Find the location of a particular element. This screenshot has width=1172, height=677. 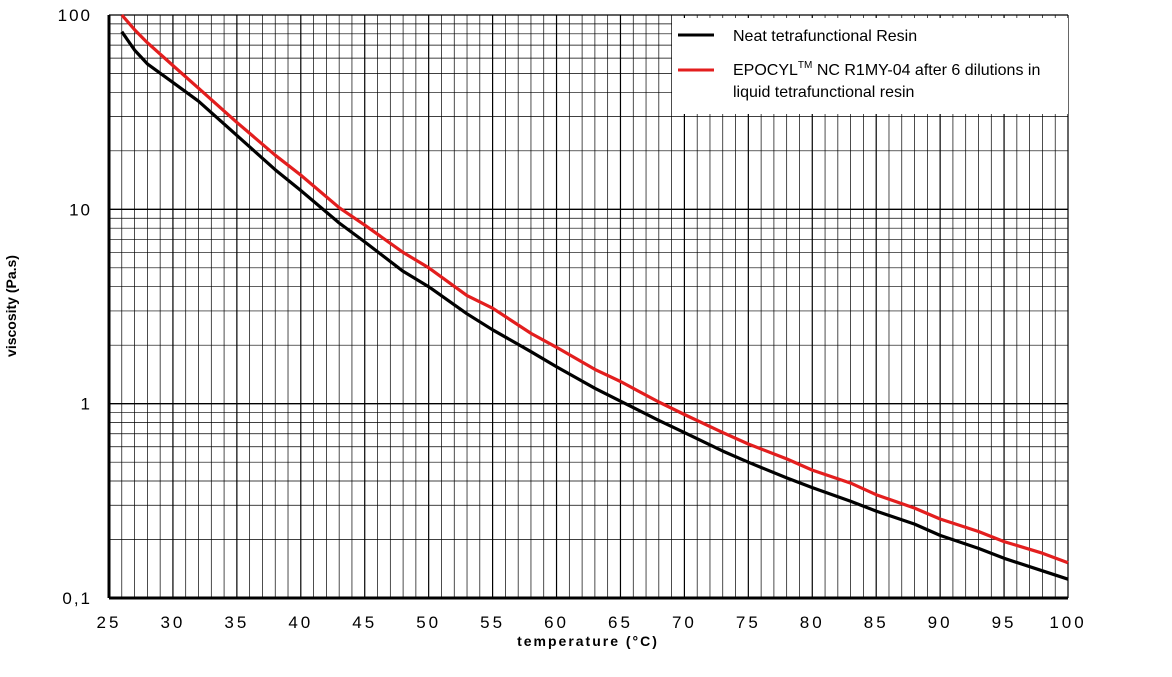

x-tick-label: 90 is located at coordinates (940, 622).